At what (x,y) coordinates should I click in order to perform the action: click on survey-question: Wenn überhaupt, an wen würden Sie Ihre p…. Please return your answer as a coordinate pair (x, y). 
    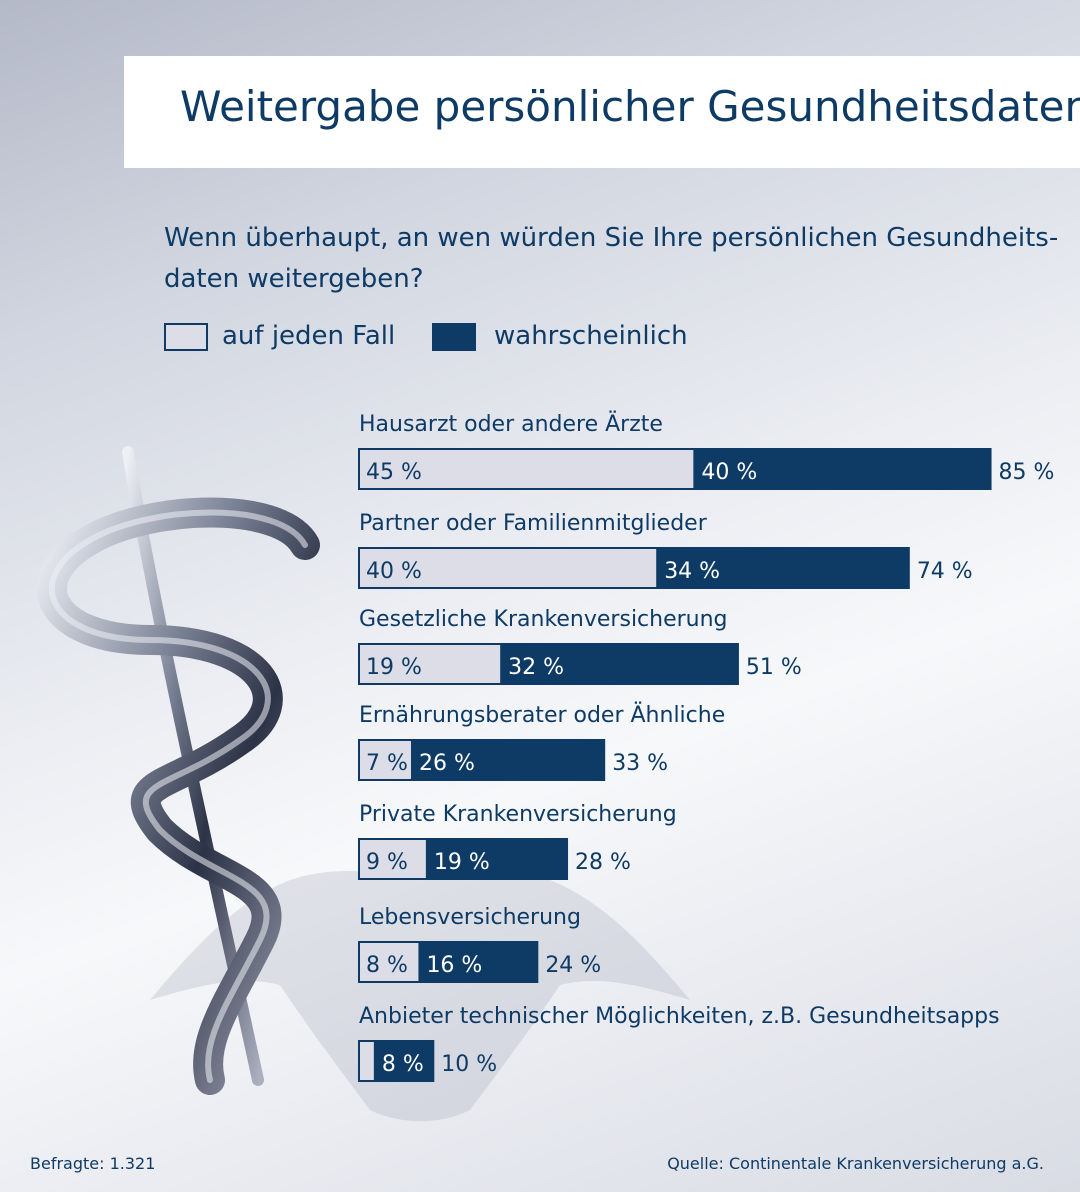
    Looking at the image, I should click on (614, 259).